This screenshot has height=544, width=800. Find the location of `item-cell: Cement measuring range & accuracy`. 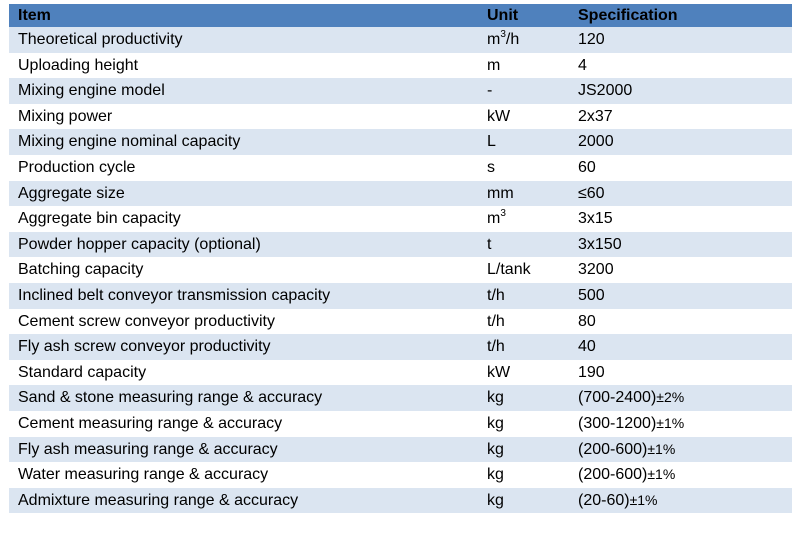

item-cell: Cement measuring range & accuracy is located at coordinates (243, 423).